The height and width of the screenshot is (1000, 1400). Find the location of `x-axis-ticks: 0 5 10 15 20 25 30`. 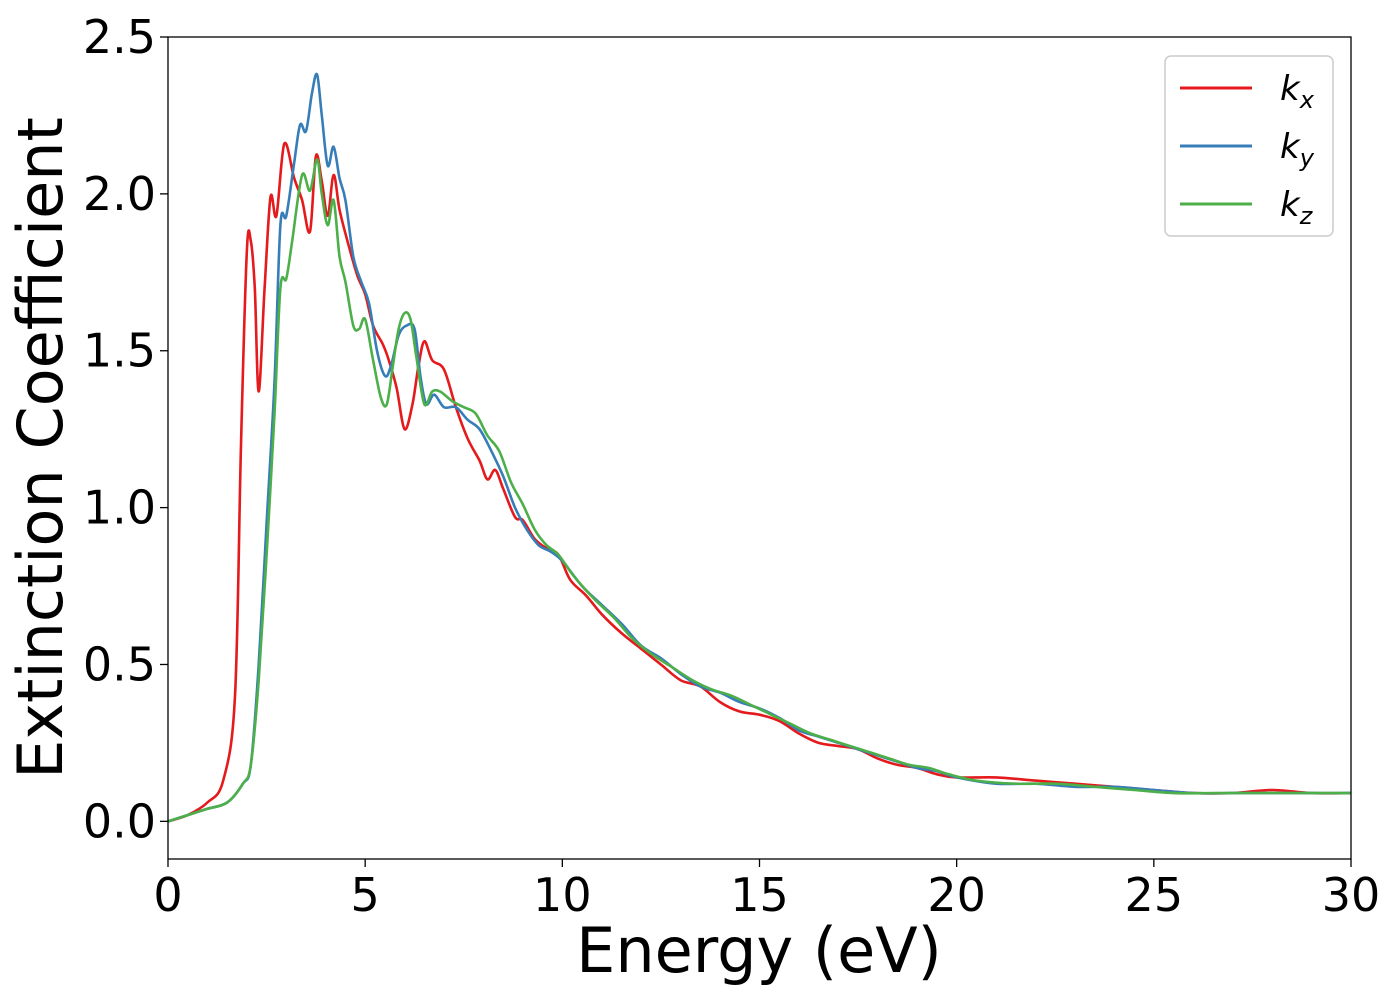

x-axis-ticks: 0 5 10 15 20 25 30 is located at coordinates (766, 890).